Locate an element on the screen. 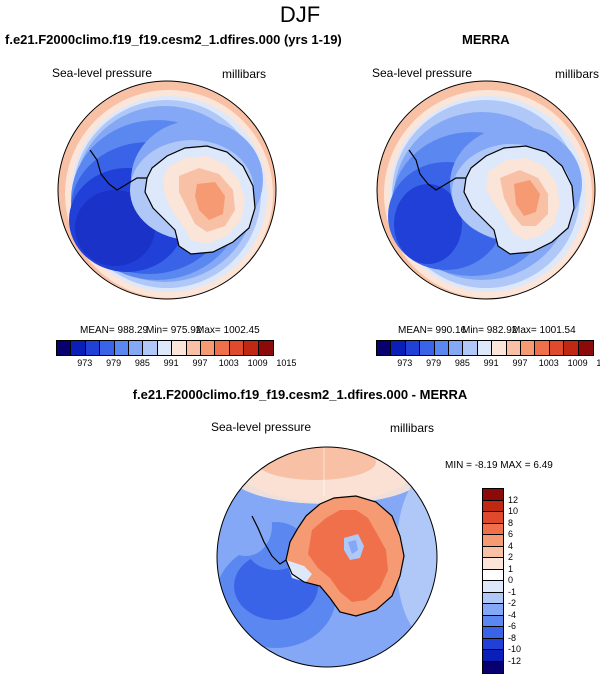 This screenshot has height=674, width=600. colorbar-tick-label: -1 is located at coordinates (512, 591).